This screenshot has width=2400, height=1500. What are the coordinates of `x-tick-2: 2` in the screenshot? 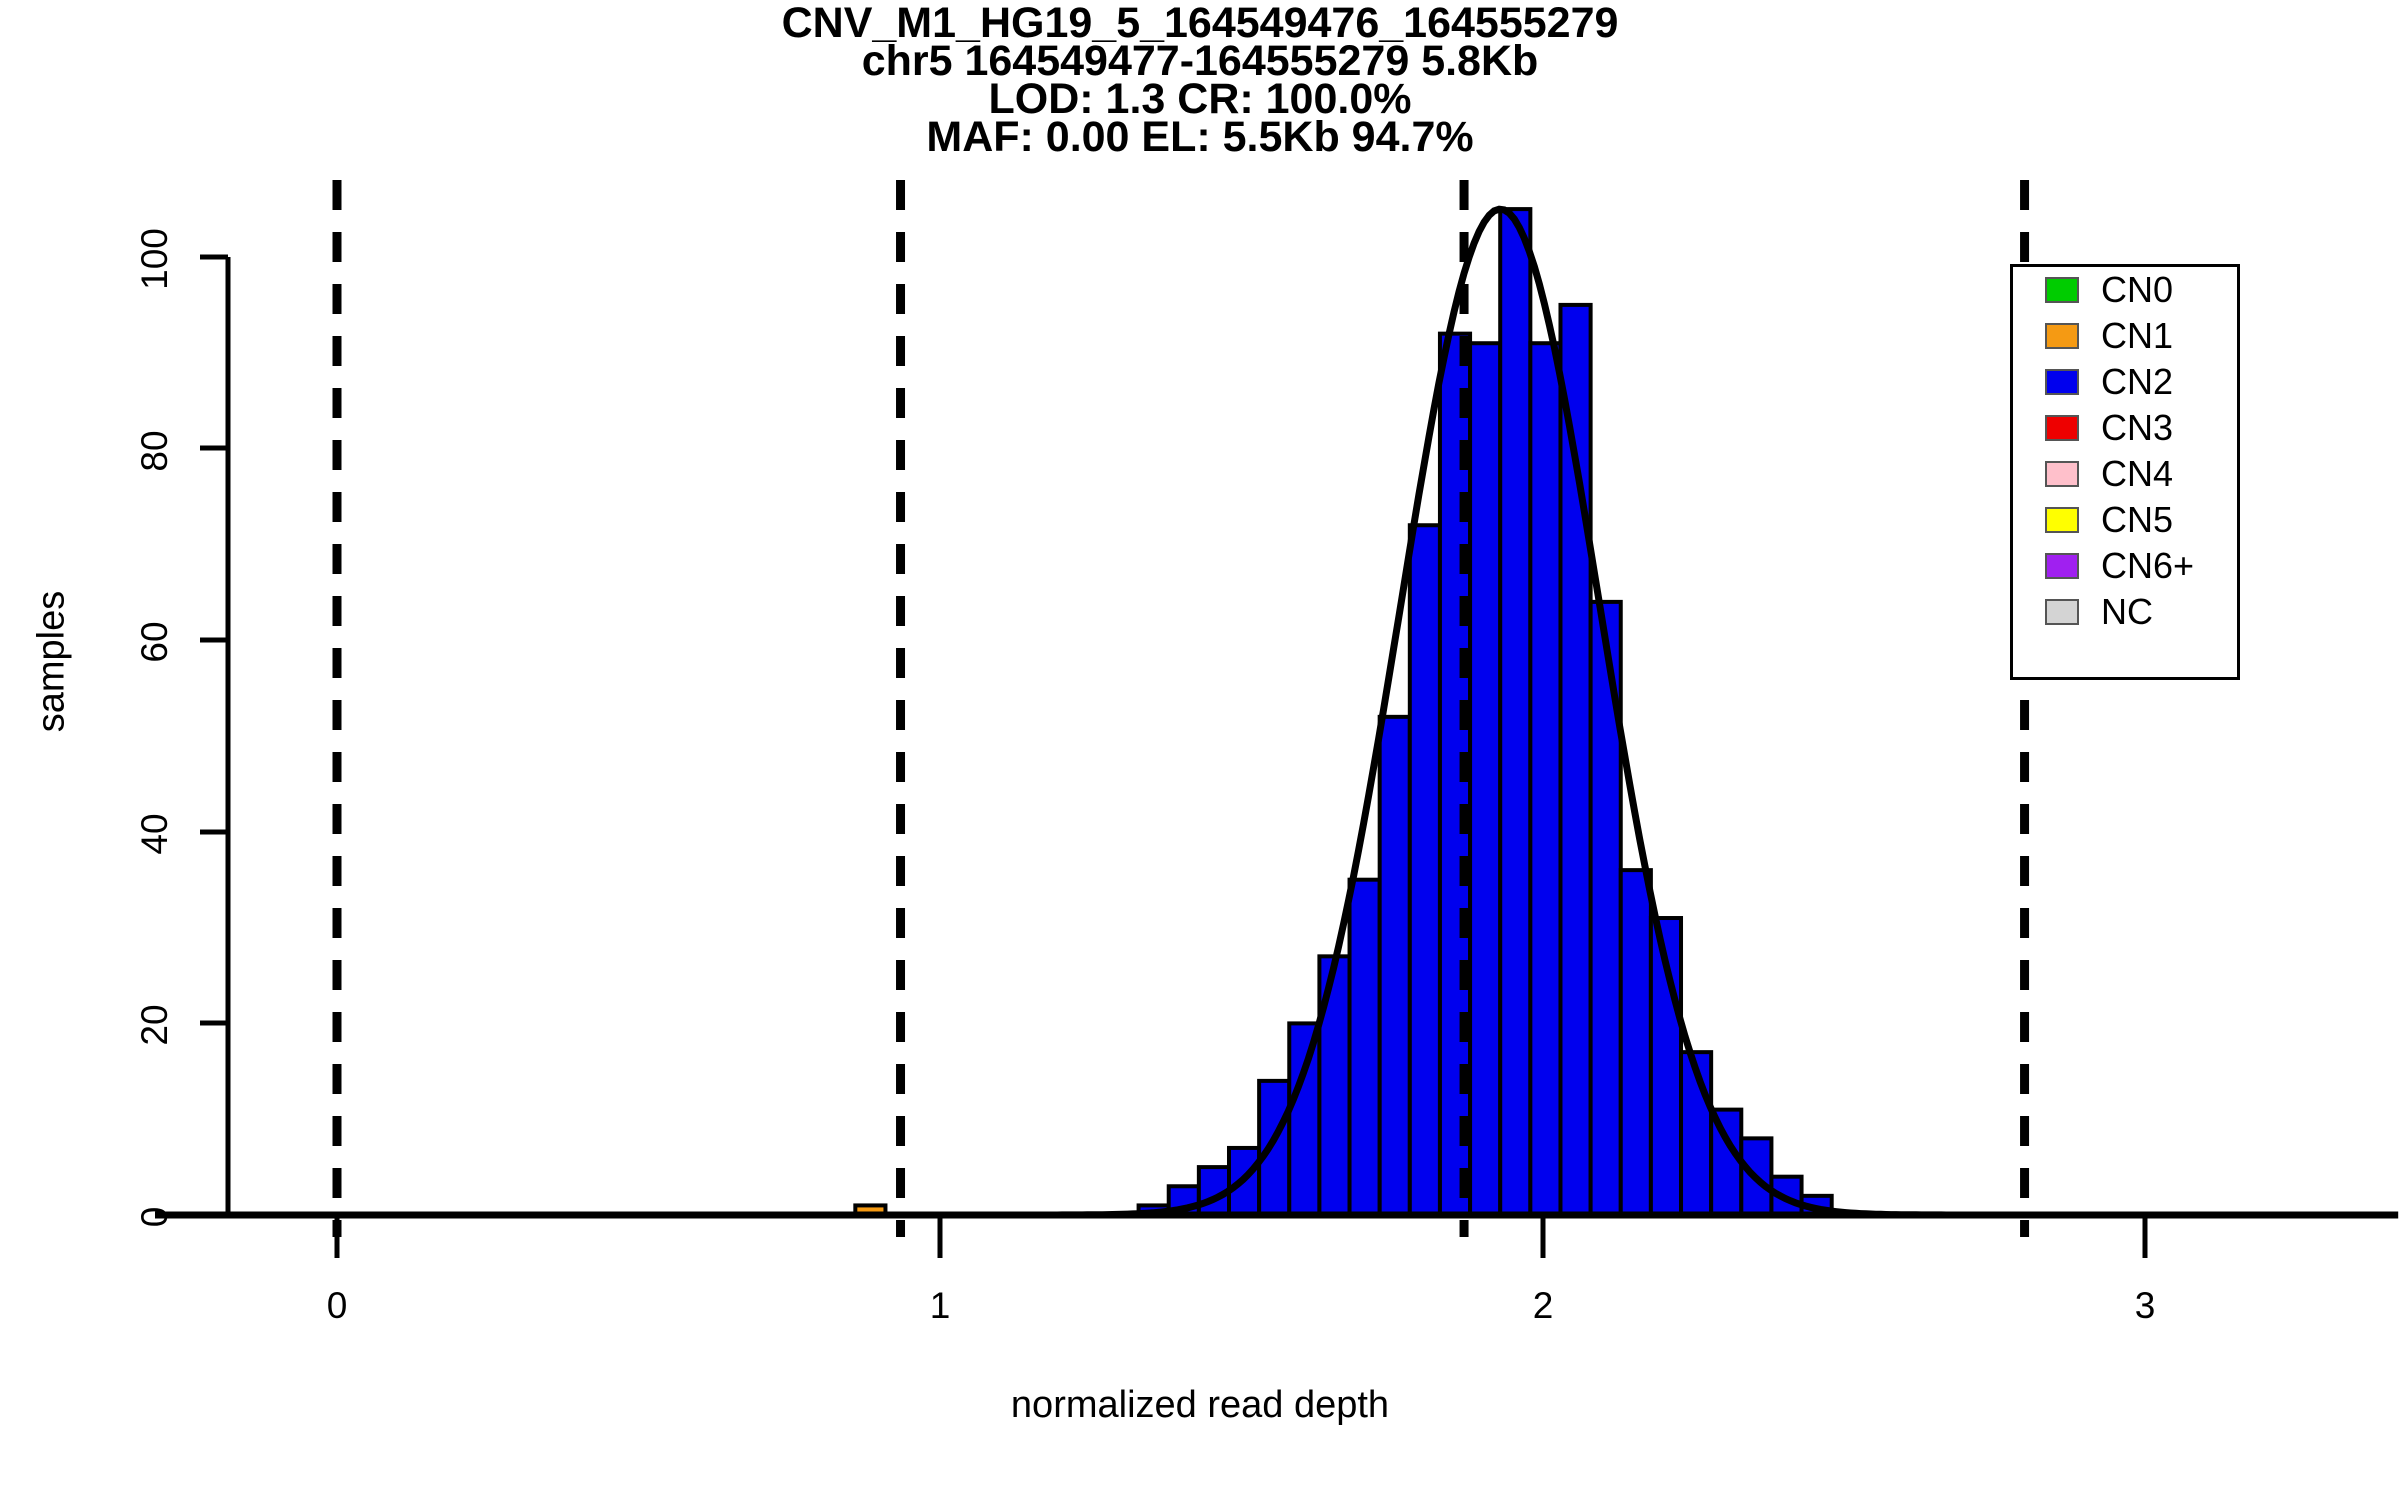 It's located at (1543, 1305).